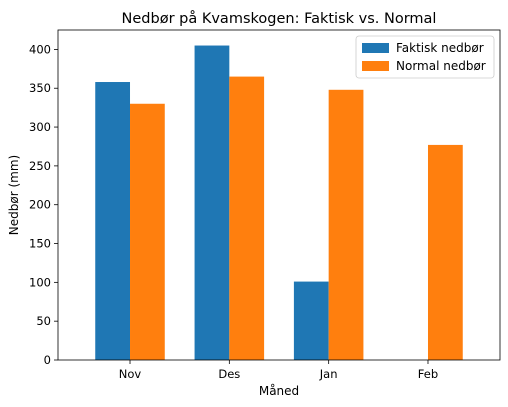 The width and height of the screenshot is (508, 407). I want to click on y-axis: 0 50 100 150 200 250 300 350 400, so click(43, 204).